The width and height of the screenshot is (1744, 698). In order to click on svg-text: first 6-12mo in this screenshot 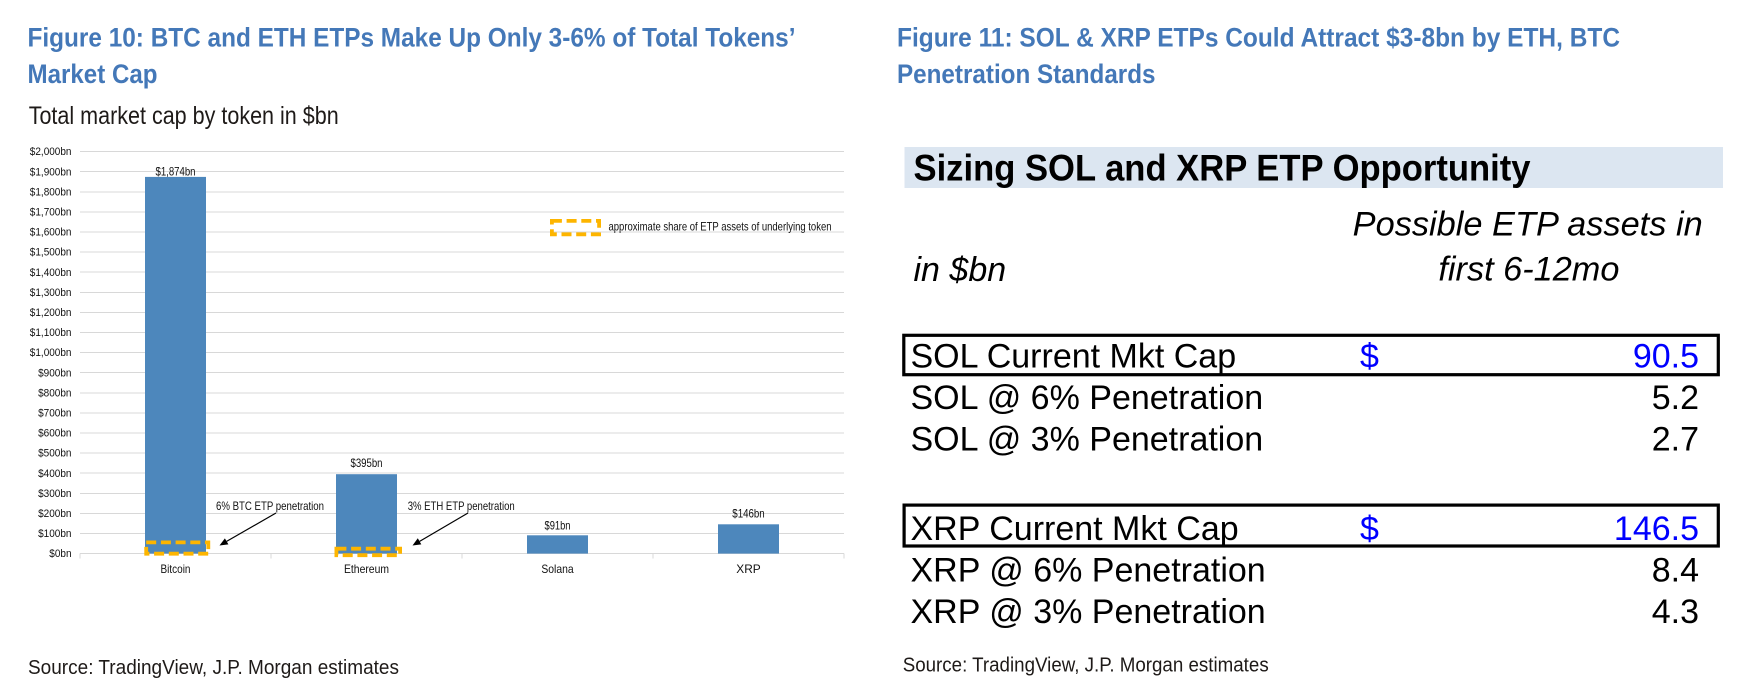, I will do `click(1528, 270)`.